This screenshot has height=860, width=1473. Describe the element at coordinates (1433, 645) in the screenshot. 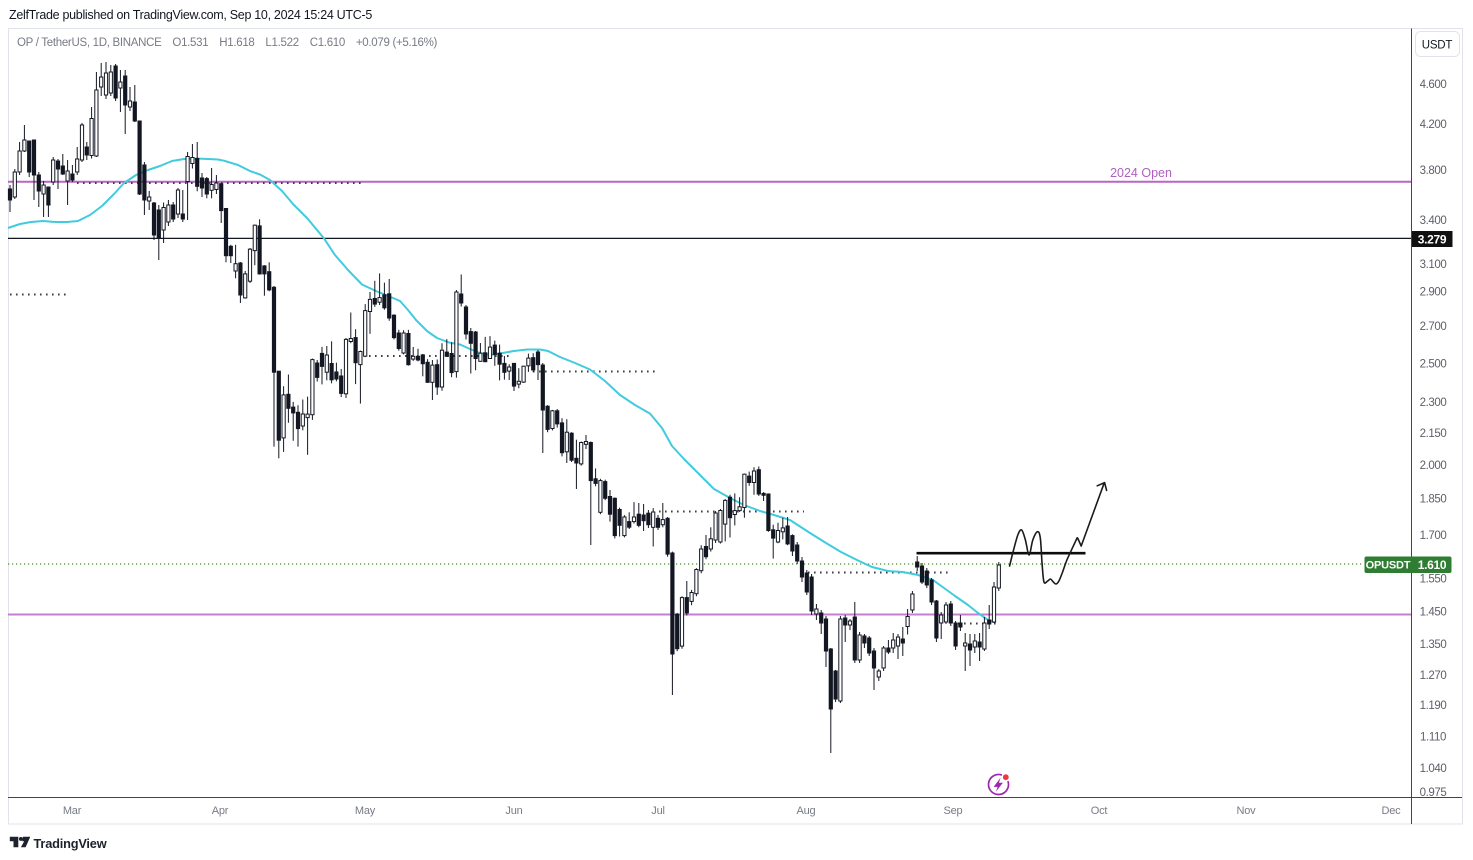

I see `svg-text: 1.350` at that location.